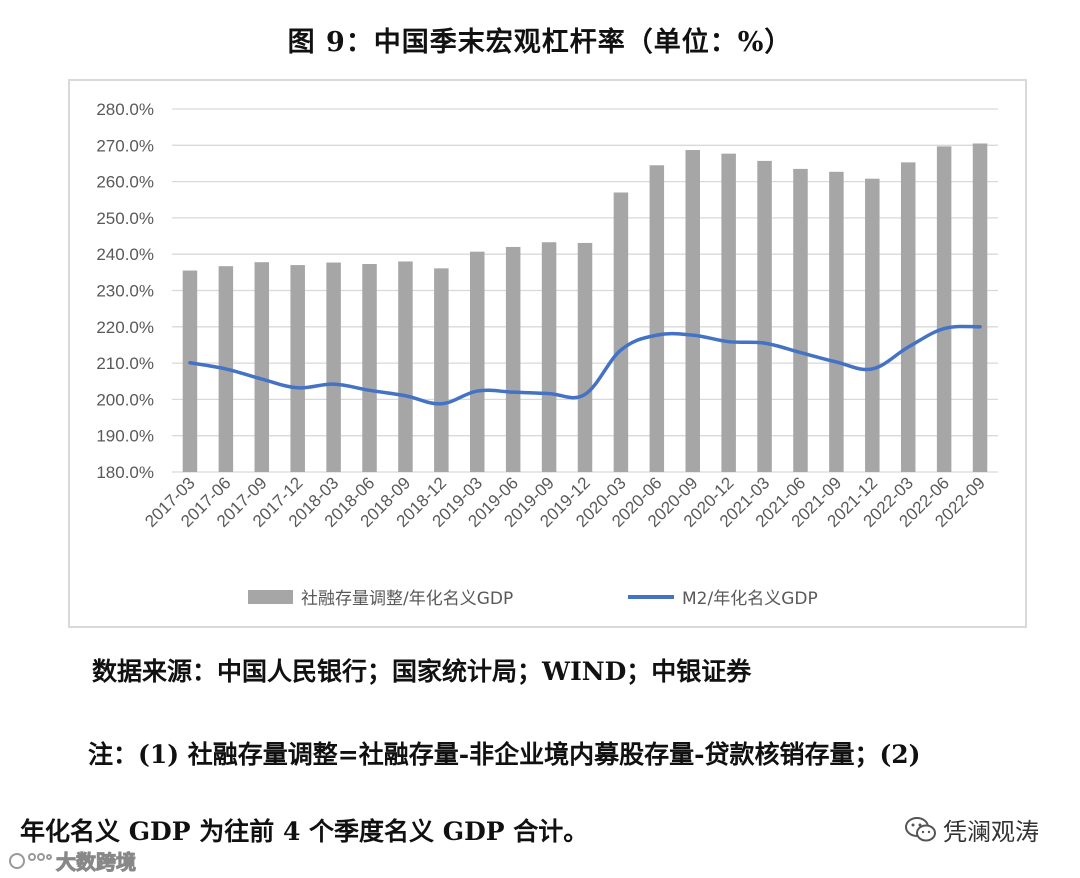 The image size is (1080, 878). I want to click on watermark-left-text: 大数跨境, so click(96, 862).